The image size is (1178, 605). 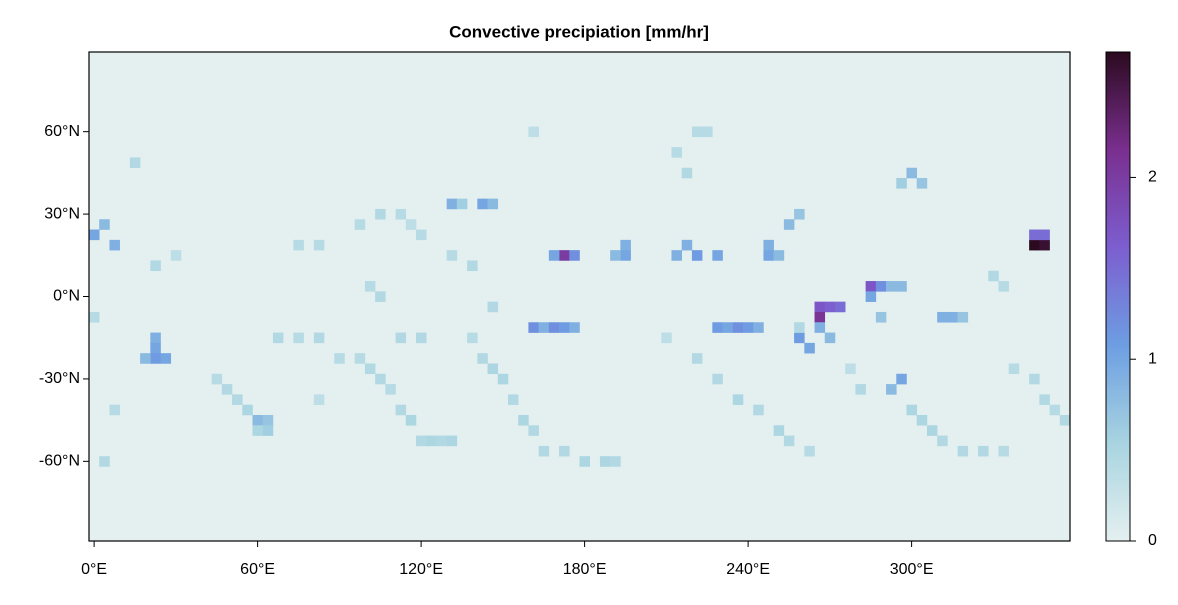 What do you see at coordinates (421, 569) in the screenshot?
I see `x-tick-label: 120°E` at bounding box center [421, 569].